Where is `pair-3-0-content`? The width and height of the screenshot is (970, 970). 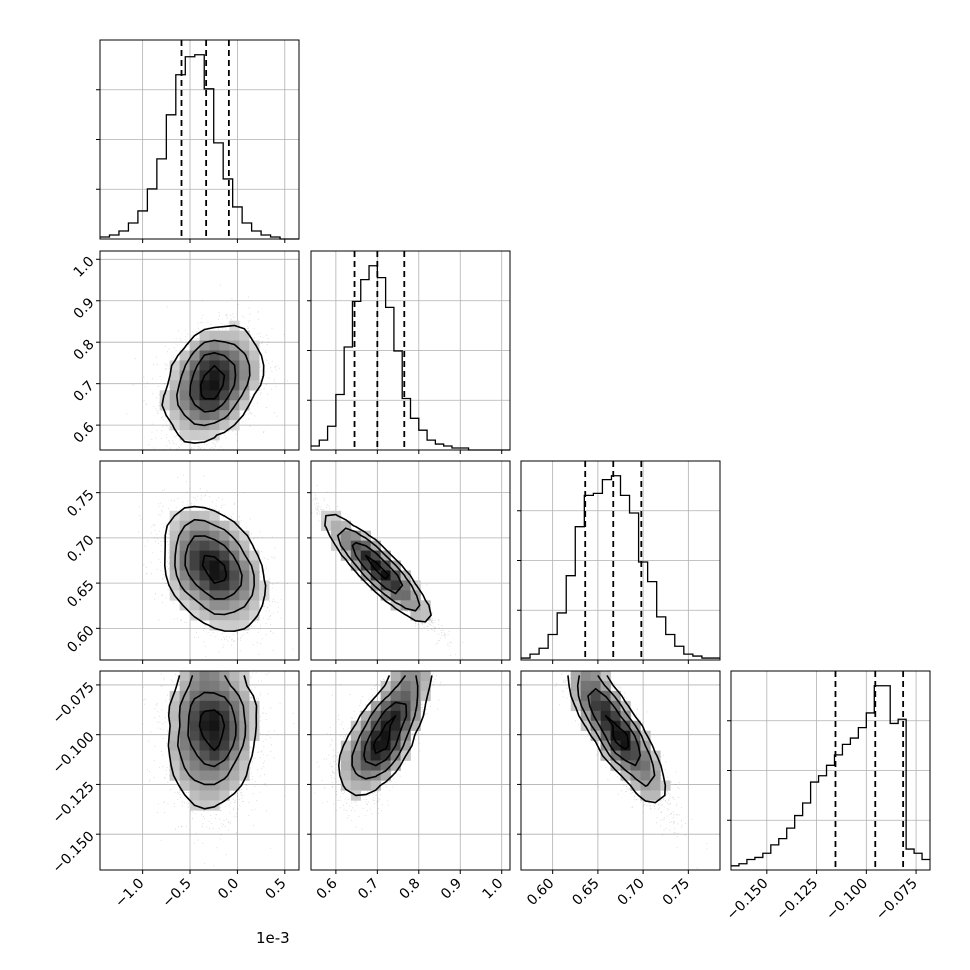 pair-3-0-content is located at coordinates (218, 769).